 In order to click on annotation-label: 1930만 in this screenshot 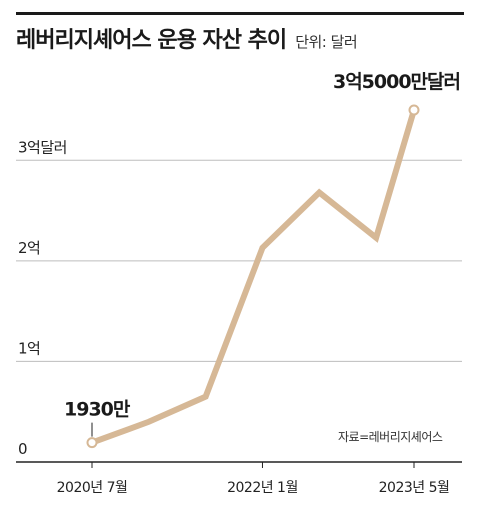, I will do `click(97, 410)`.